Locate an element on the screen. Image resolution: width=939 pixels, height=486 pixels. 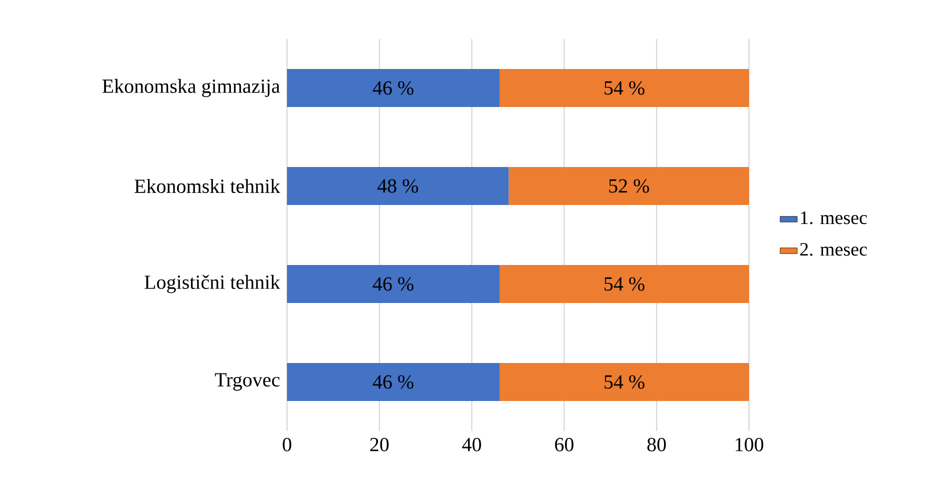
y-tick-label: Logistični tehnik is located at coordinates (212, 284).